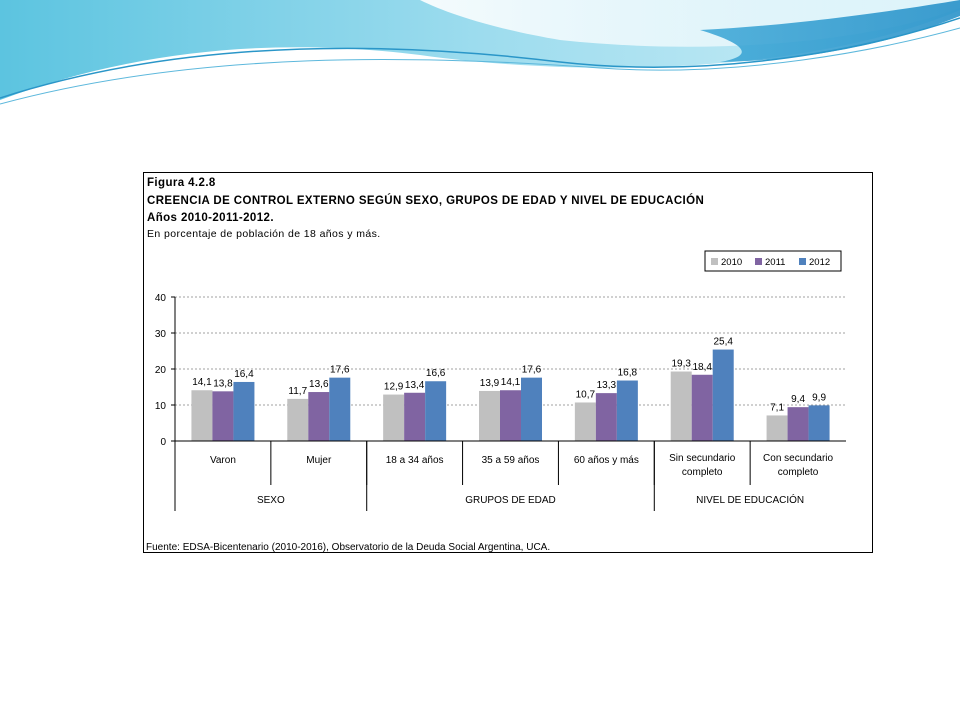  I want to click on category-label: Sin secundario, so click(702, 458).